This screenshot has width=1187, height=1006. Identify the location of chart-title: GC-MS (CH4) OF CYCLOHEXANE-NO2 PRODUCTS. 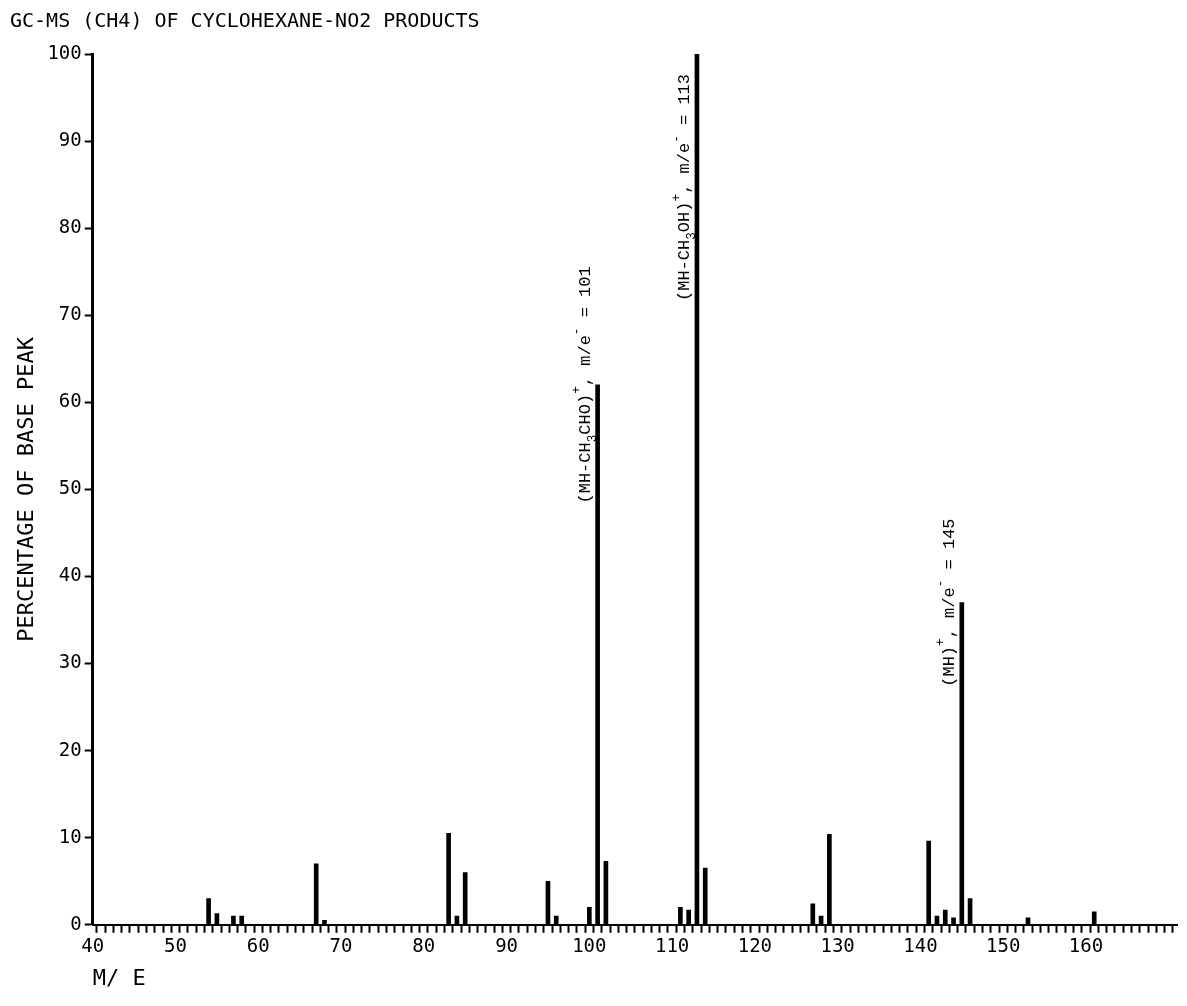
(245, 20).